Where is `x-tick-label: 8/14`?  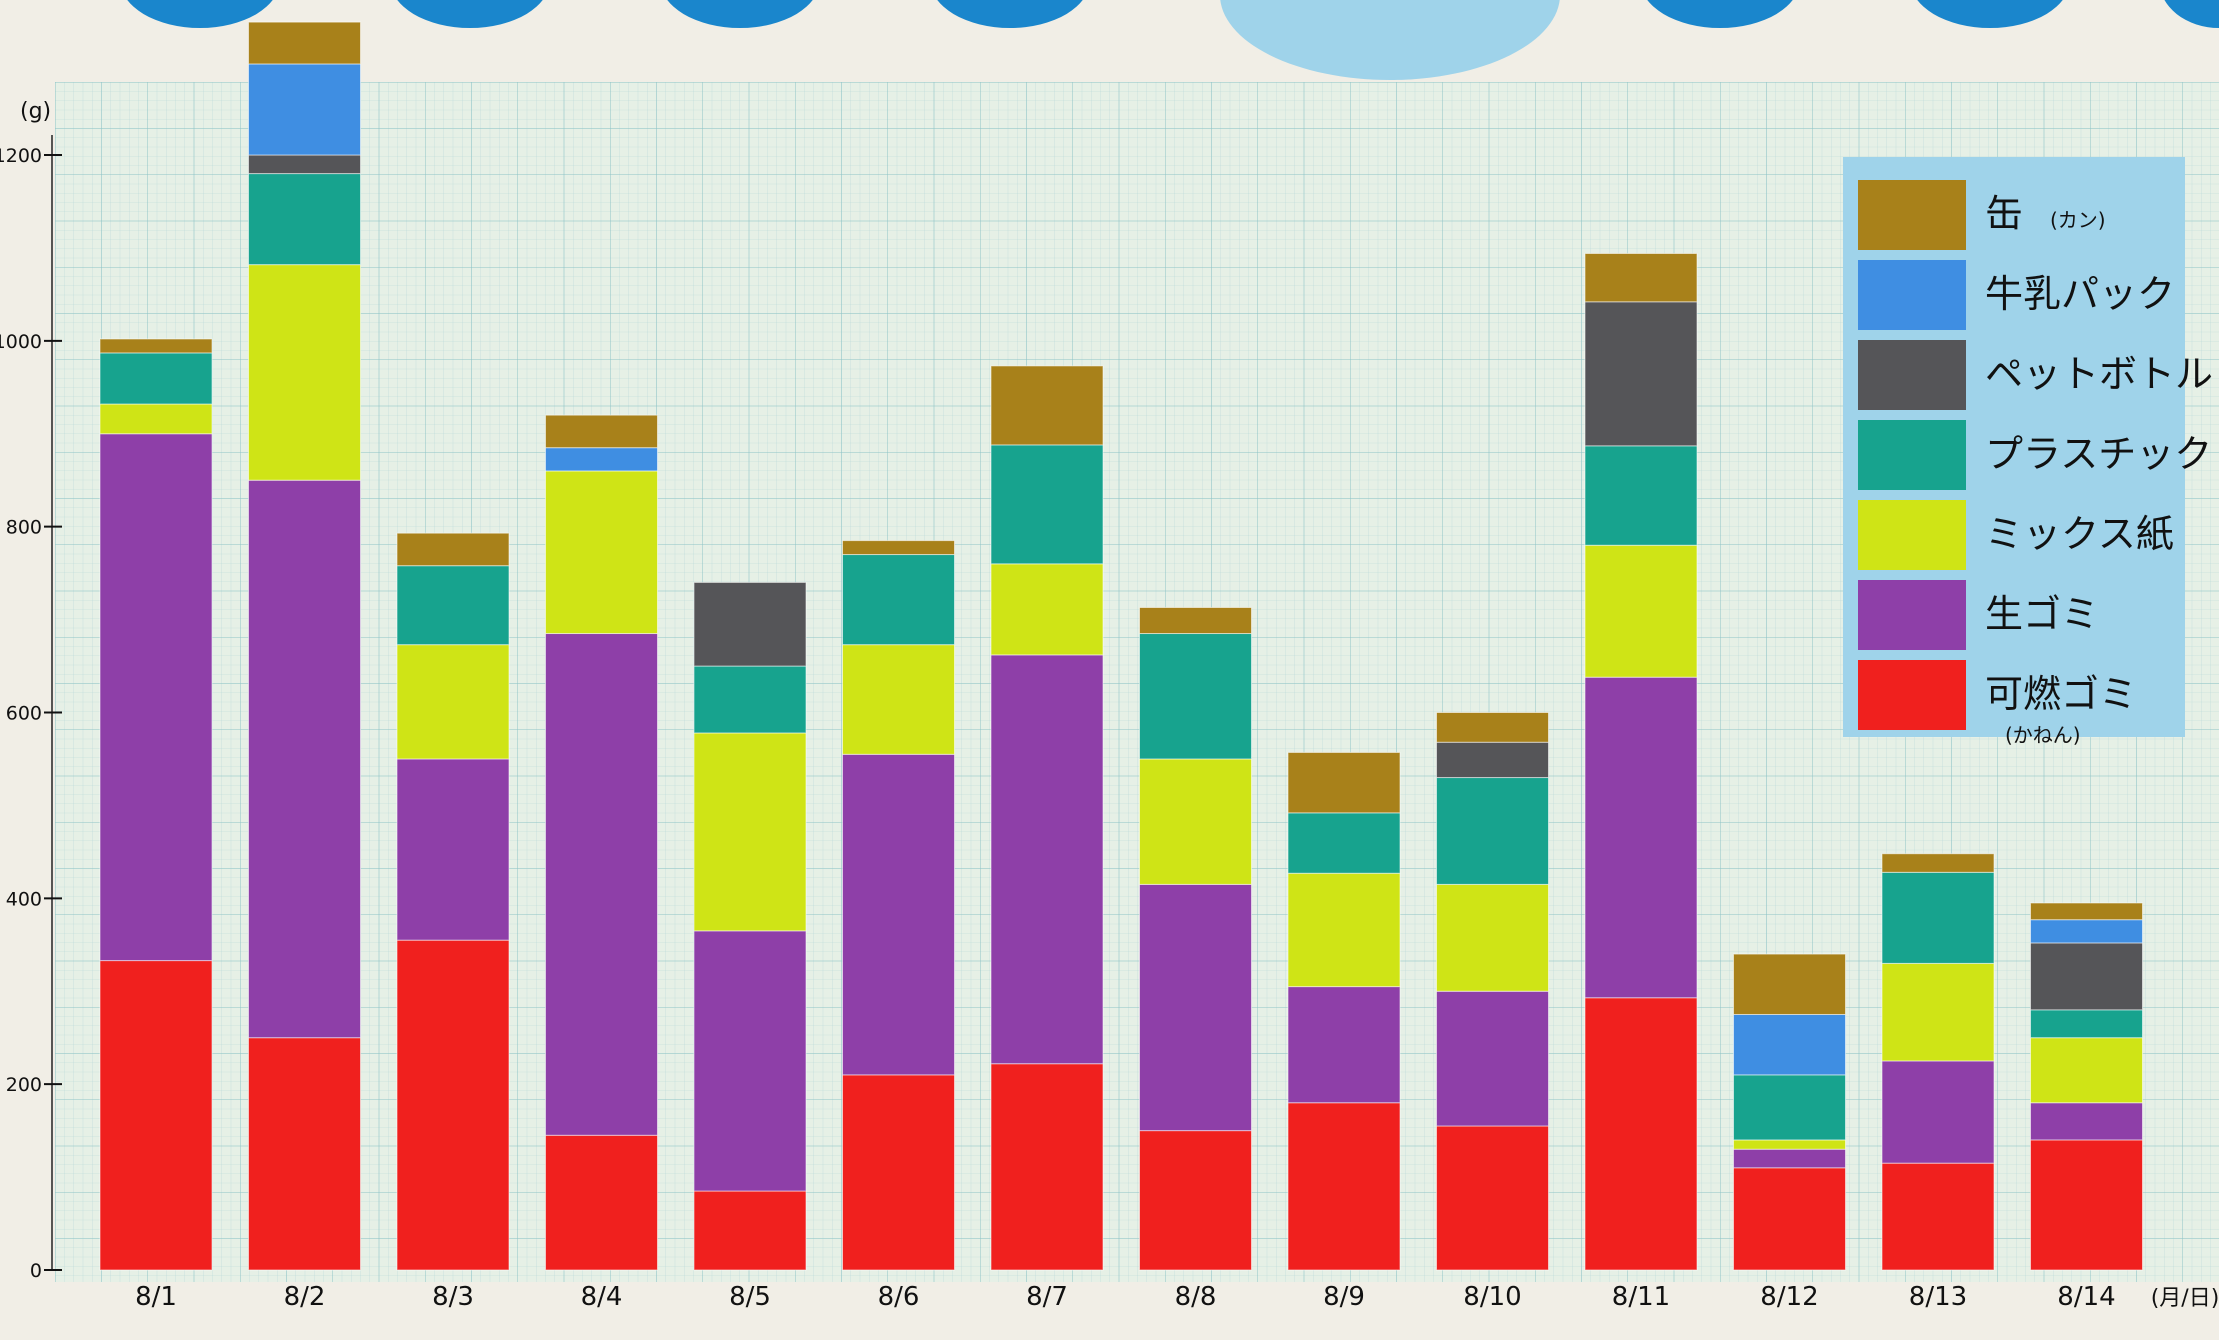
x-tick-label: 8/14 is located at coordinates (2086, 1297).